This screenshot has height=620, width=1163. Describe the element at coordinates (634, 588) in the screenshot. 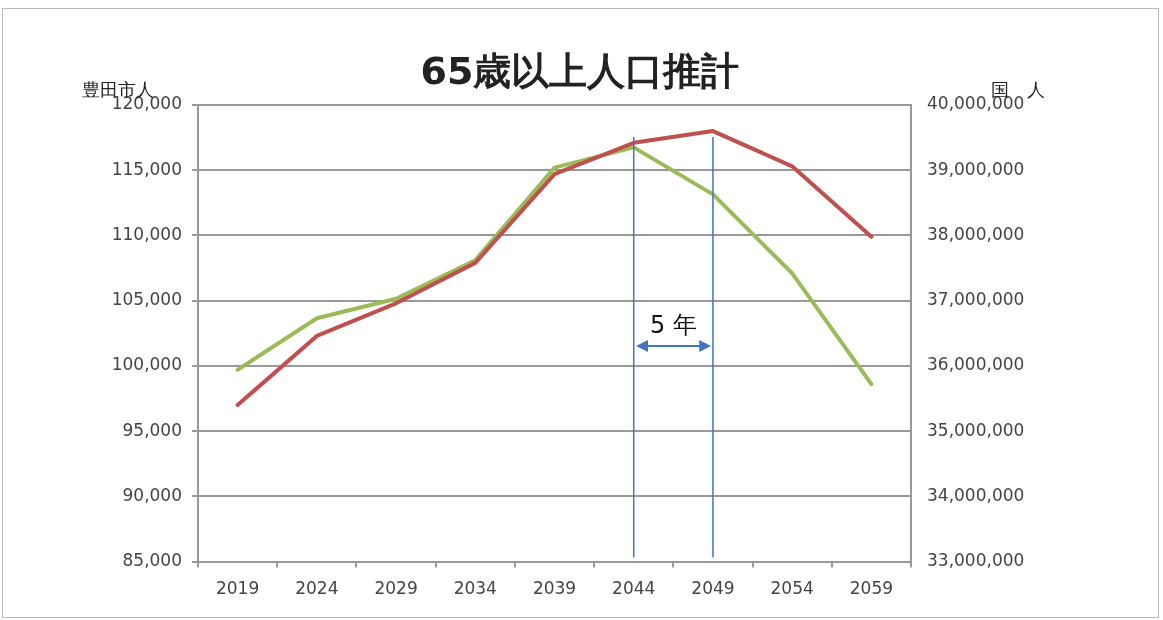

I see `x-tick-label: 2044` at that location.